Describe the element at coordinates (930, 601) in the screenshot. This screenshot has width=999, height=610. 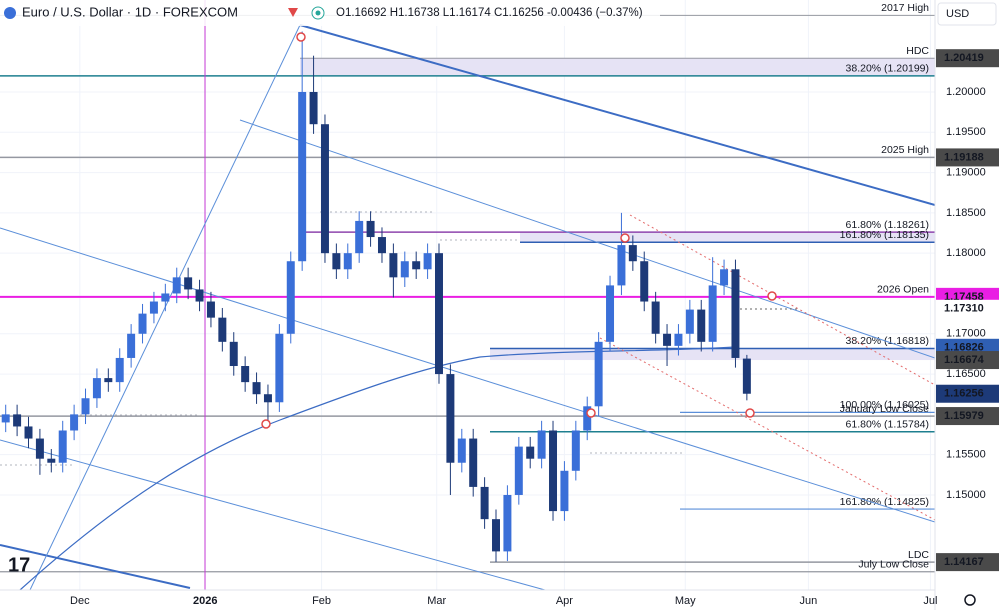
I see `x-tick-label: Jul` at that location.